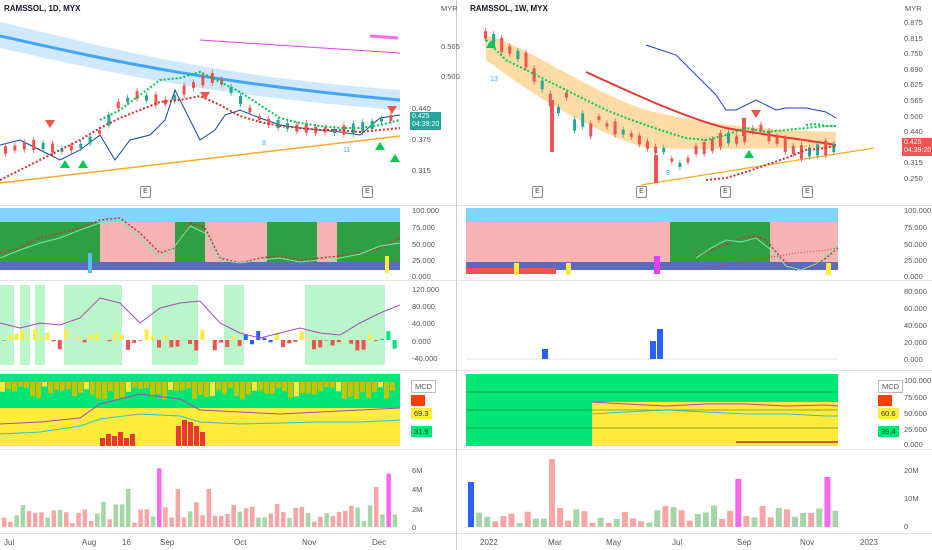  I want to click on right-date-tick: 2022, so click(489, 542).